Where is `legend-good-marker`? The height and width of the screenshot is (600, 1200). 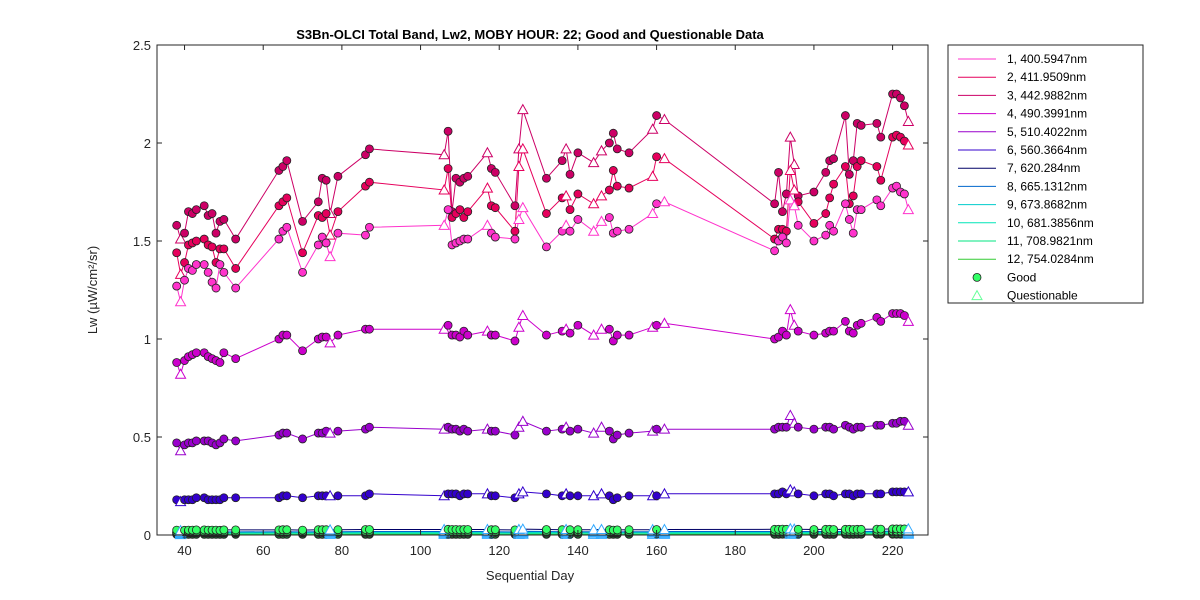 legend-good-marker is located at coordinates (977, 277).